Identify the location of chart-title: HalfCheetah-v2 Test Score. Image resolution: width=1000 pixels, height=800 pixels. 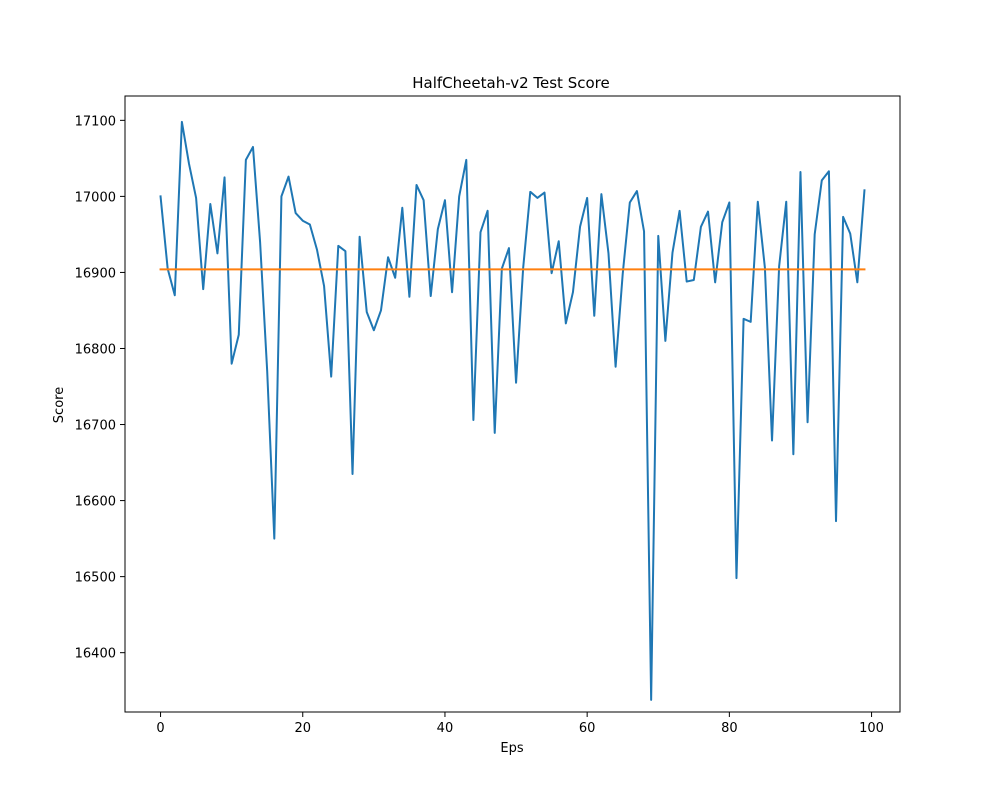
(510, 83).